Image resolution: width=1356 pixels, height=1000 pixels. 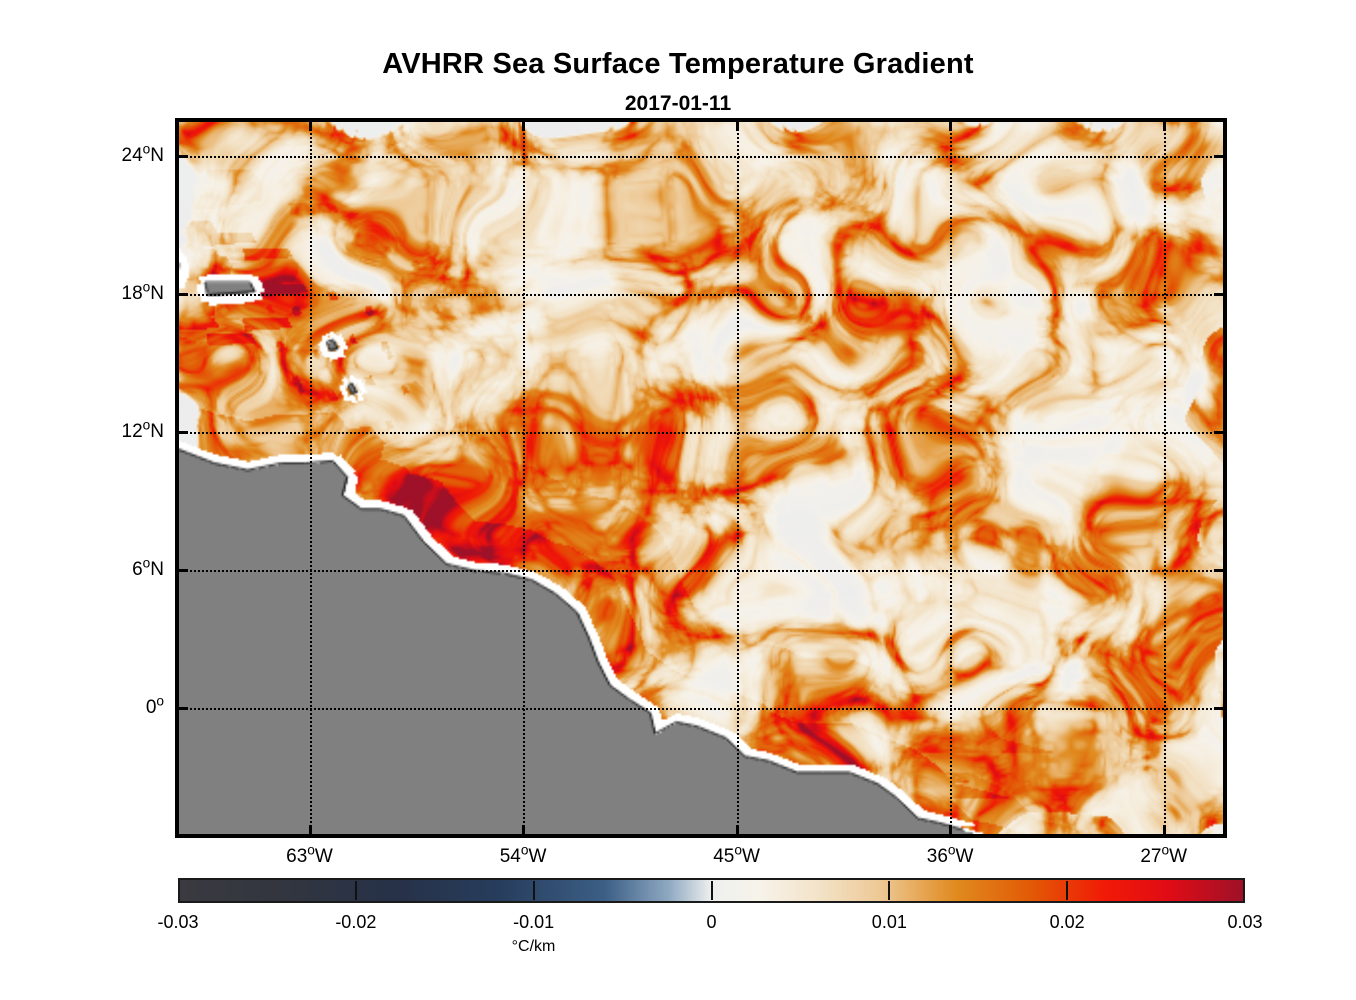 I want to click on colorbar-tick-label: 0.01, so click(x=889, y=922).